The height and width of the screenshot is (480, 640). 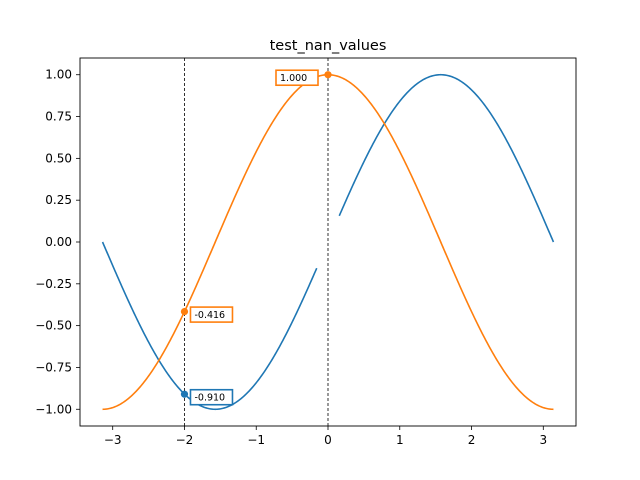 I want to click on y-tick-label: 1.00, so click(x=58, y=75).